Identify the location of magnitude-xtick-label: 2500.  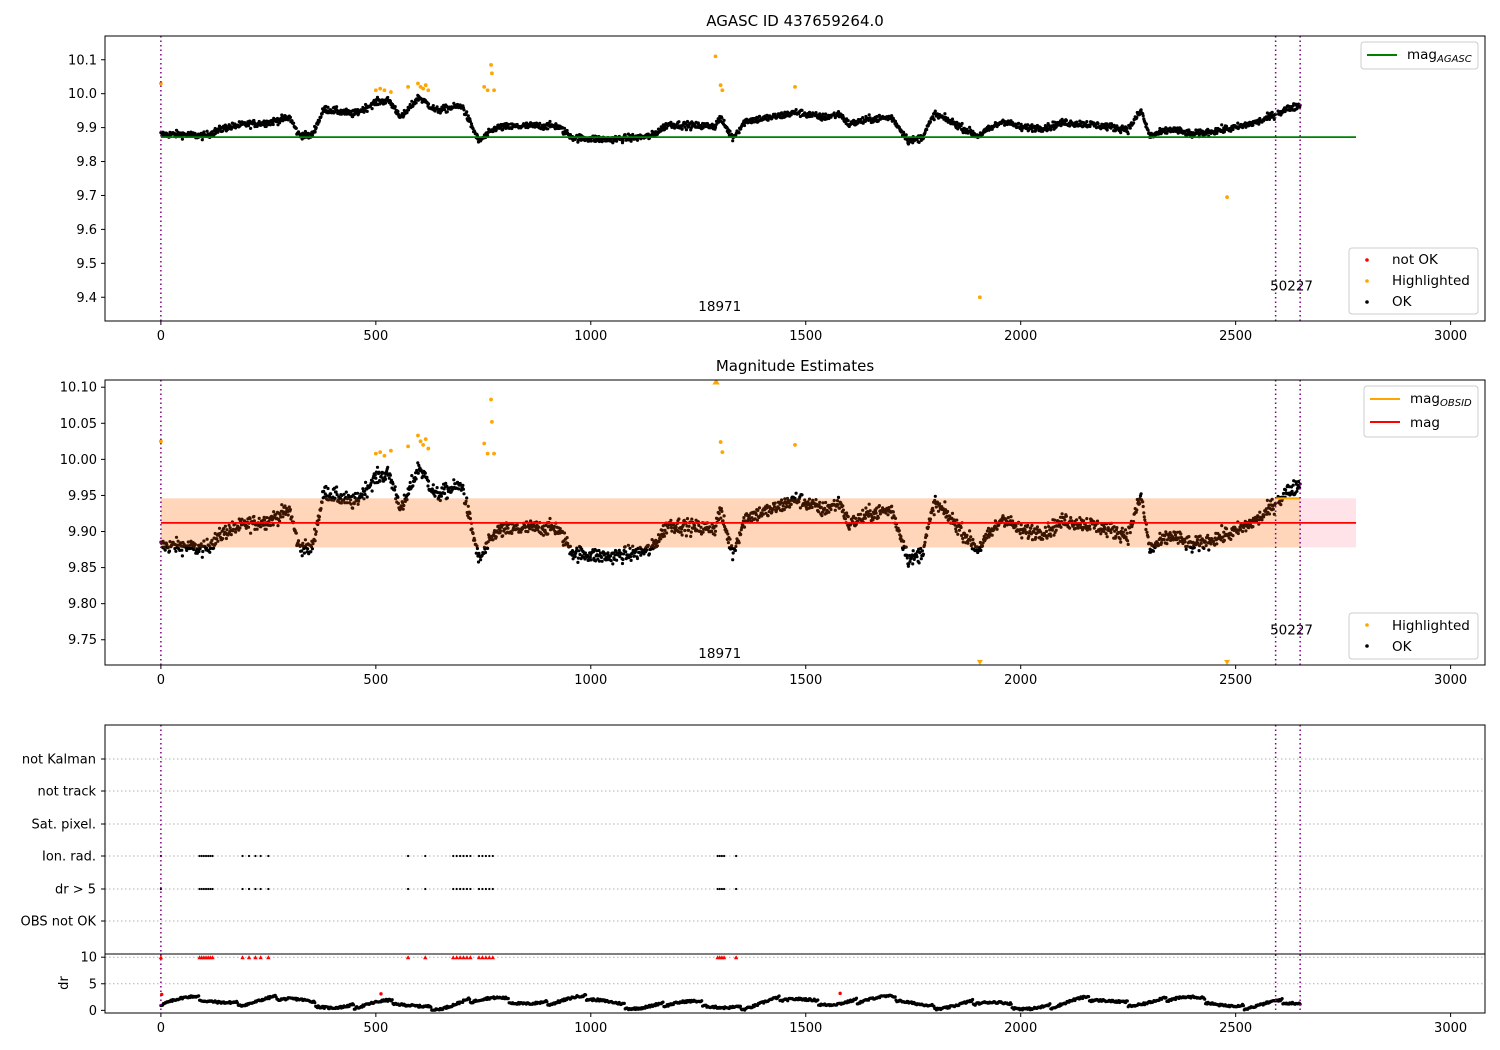
(1235, 680).